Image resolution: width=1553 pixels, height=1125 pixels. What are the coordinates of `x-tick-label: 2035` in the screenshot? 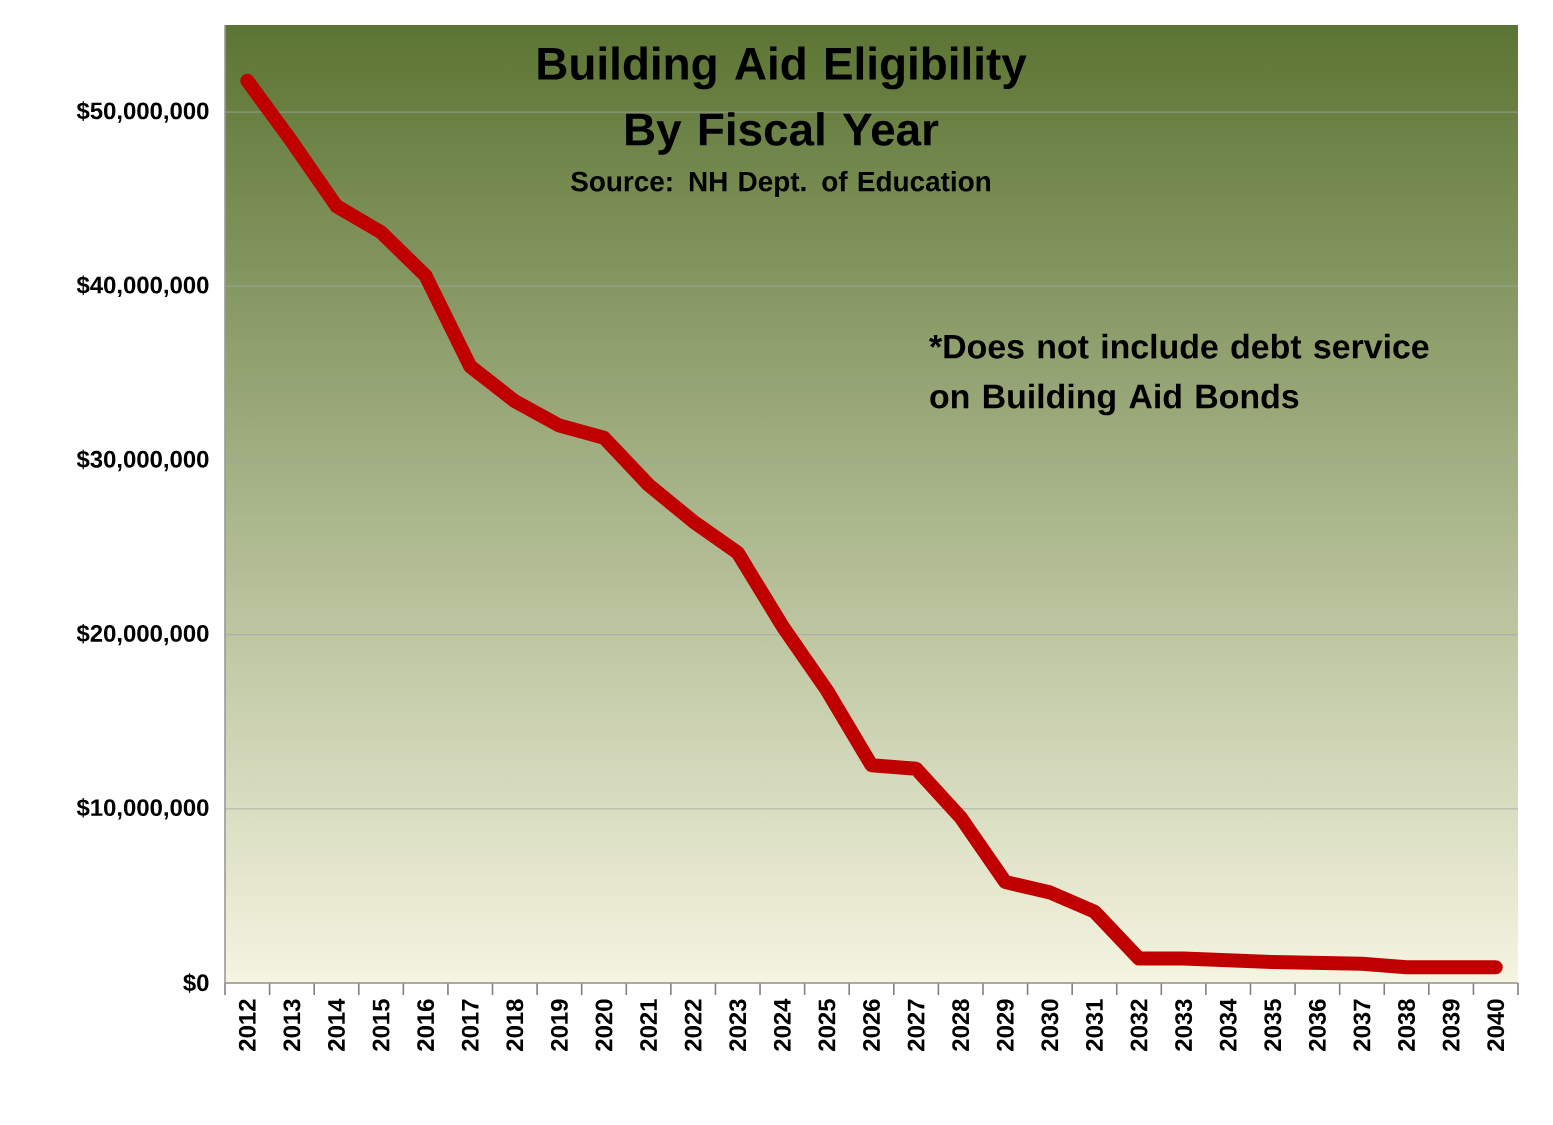 It's located at (1273, 1025).